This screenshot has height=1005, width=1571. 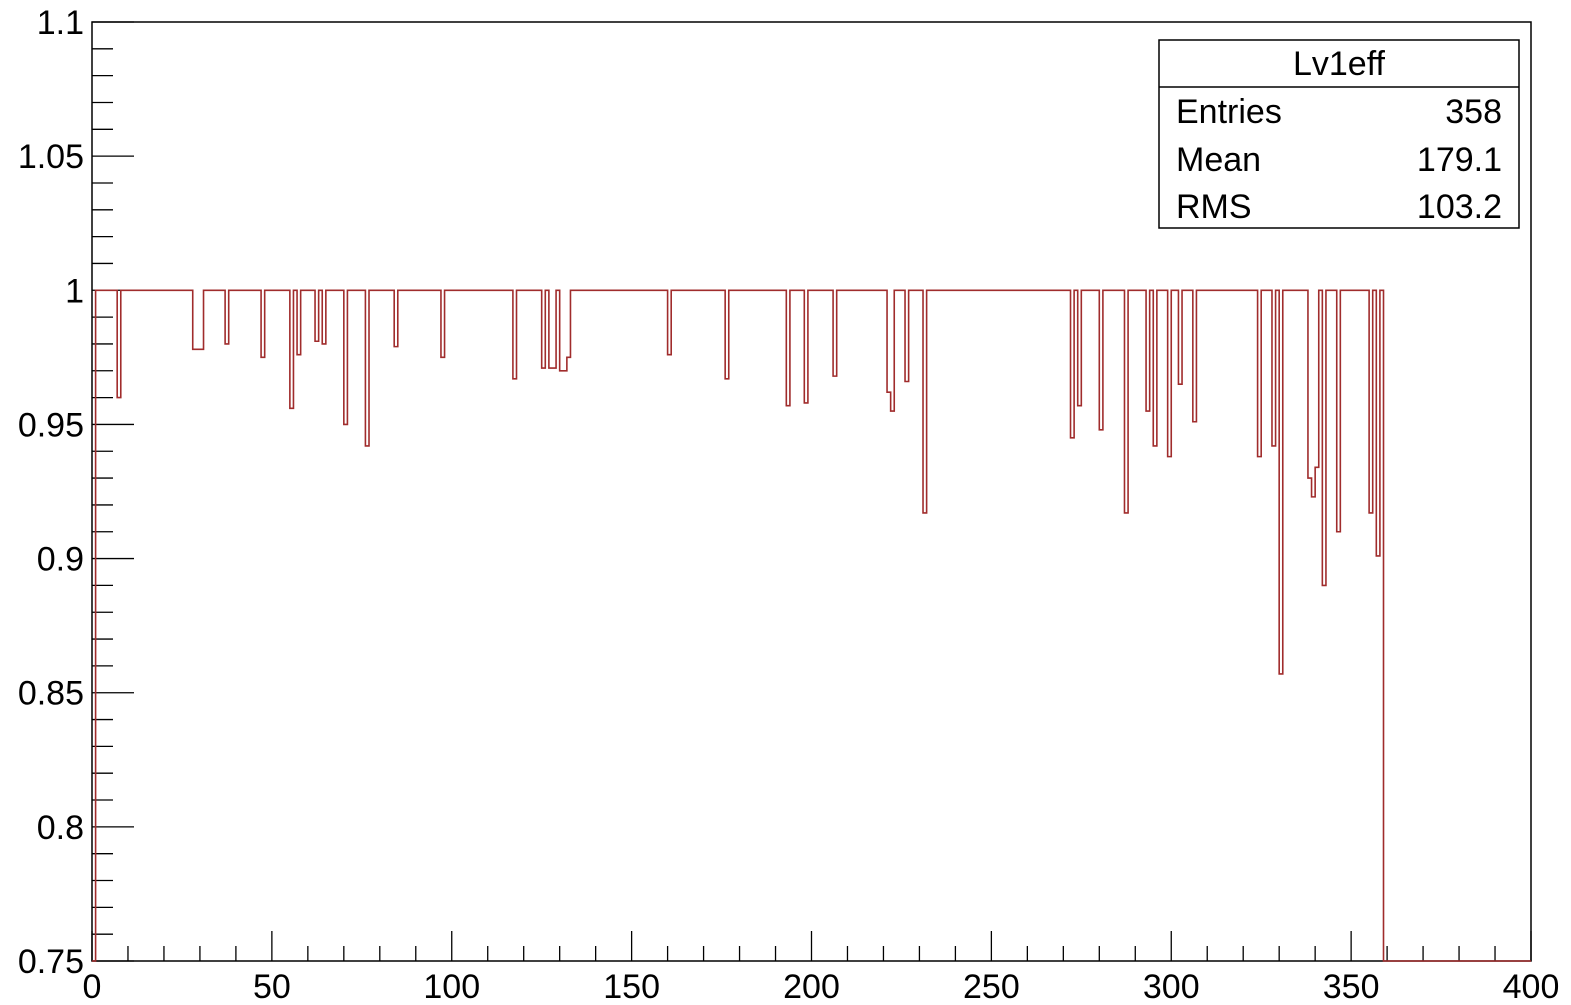 I want to click on x-axis-ticks, so click(x=811, y=946).